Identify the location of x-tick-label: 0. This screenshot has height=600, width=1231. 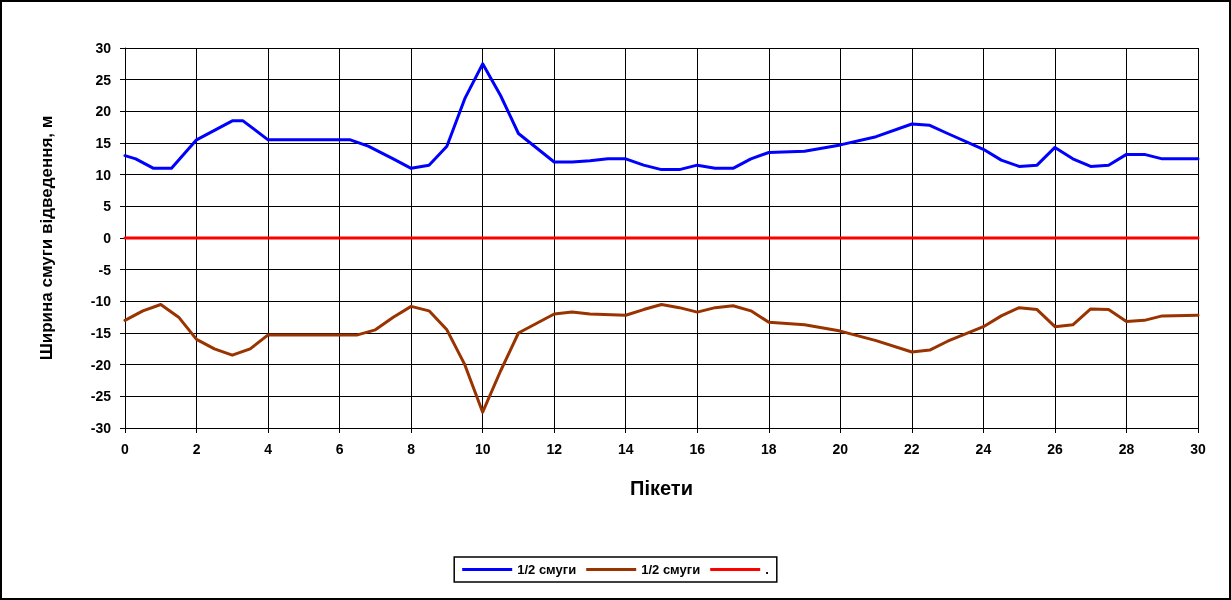
(125, 449).